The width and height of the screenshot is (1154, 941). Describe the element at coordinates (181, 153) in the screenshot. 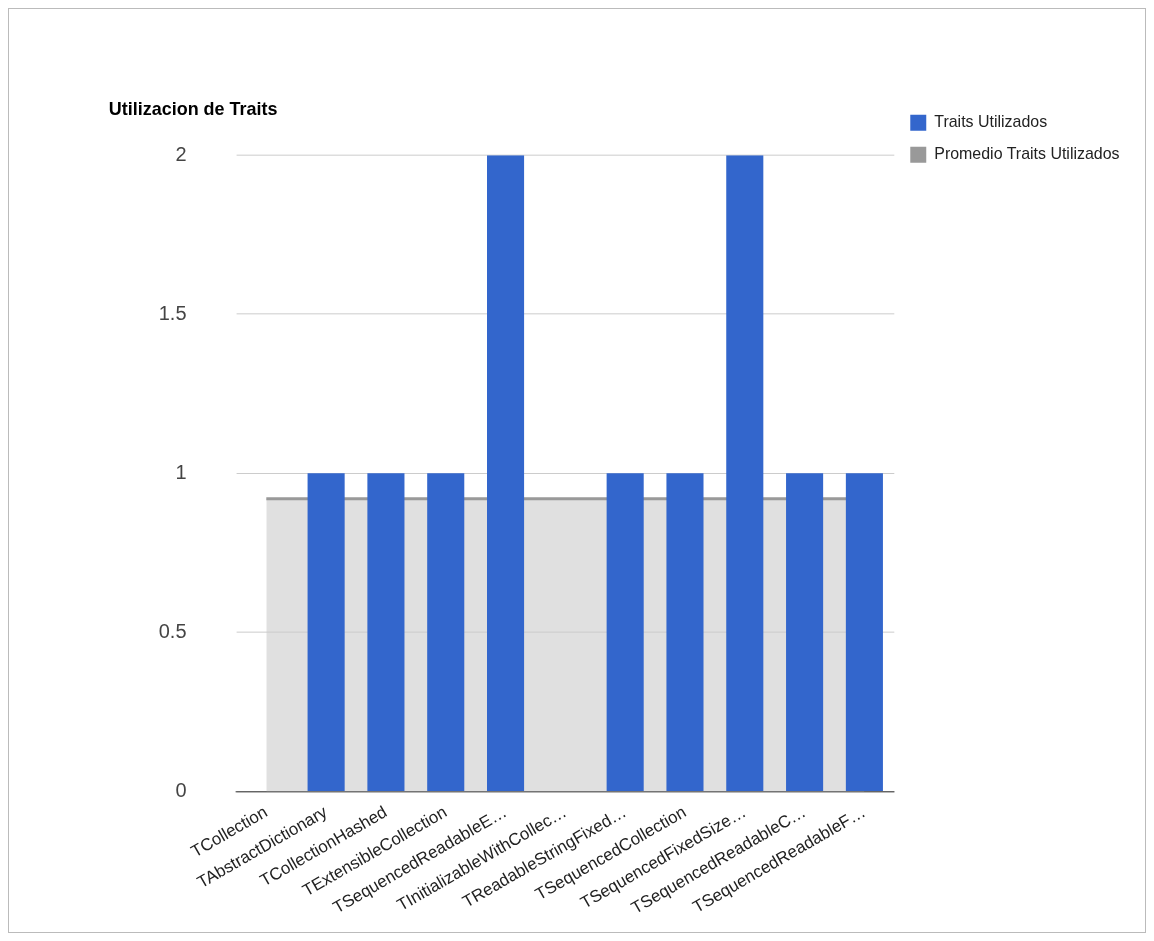

I see `y-tick-label: 2` at that location.